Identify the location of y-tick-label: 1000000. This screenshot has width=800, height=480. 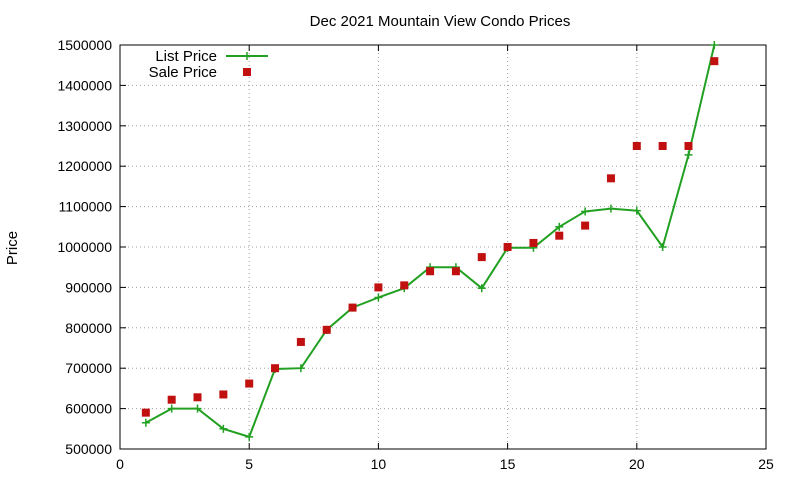
(84, 247).